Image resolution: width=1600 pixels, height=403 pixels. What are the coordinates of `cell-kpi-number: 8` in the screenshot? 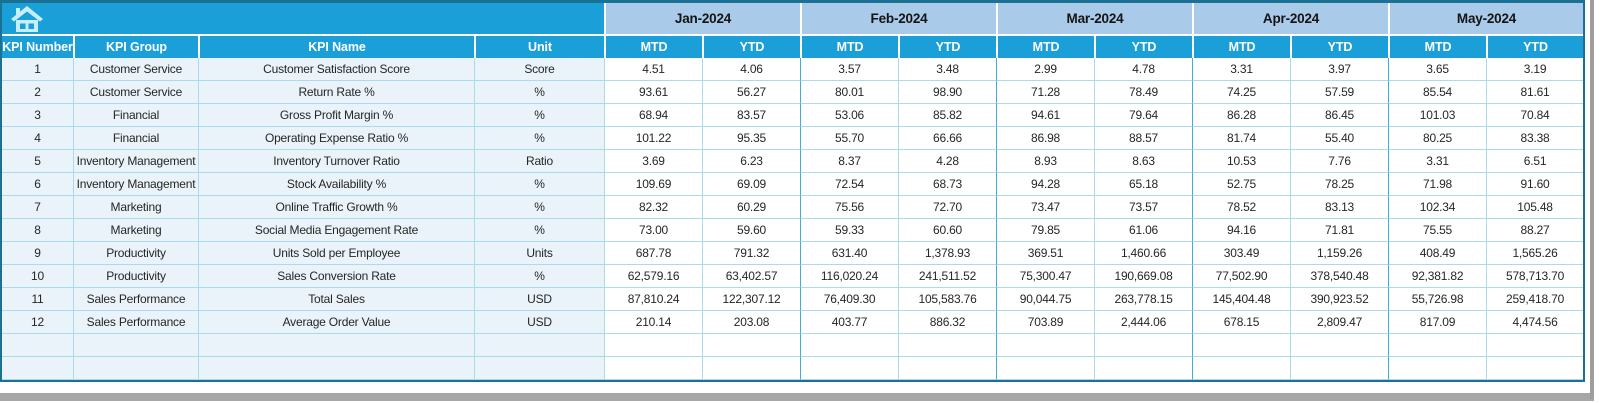 It's located at (37, 230).